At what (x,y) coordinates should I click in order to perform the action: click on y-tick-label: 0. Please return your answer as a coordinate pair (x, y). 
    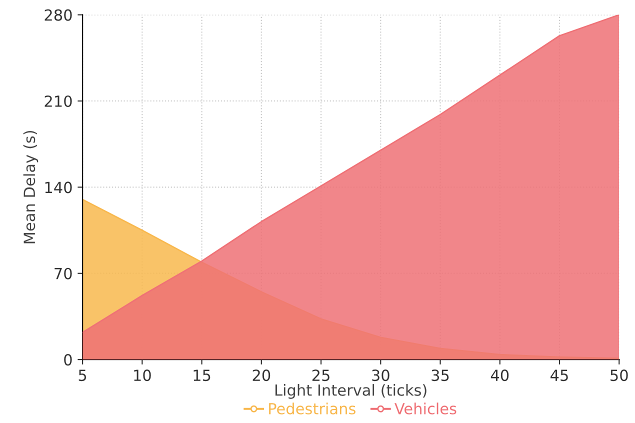
    Looking at the image, I should click on (68, 360).